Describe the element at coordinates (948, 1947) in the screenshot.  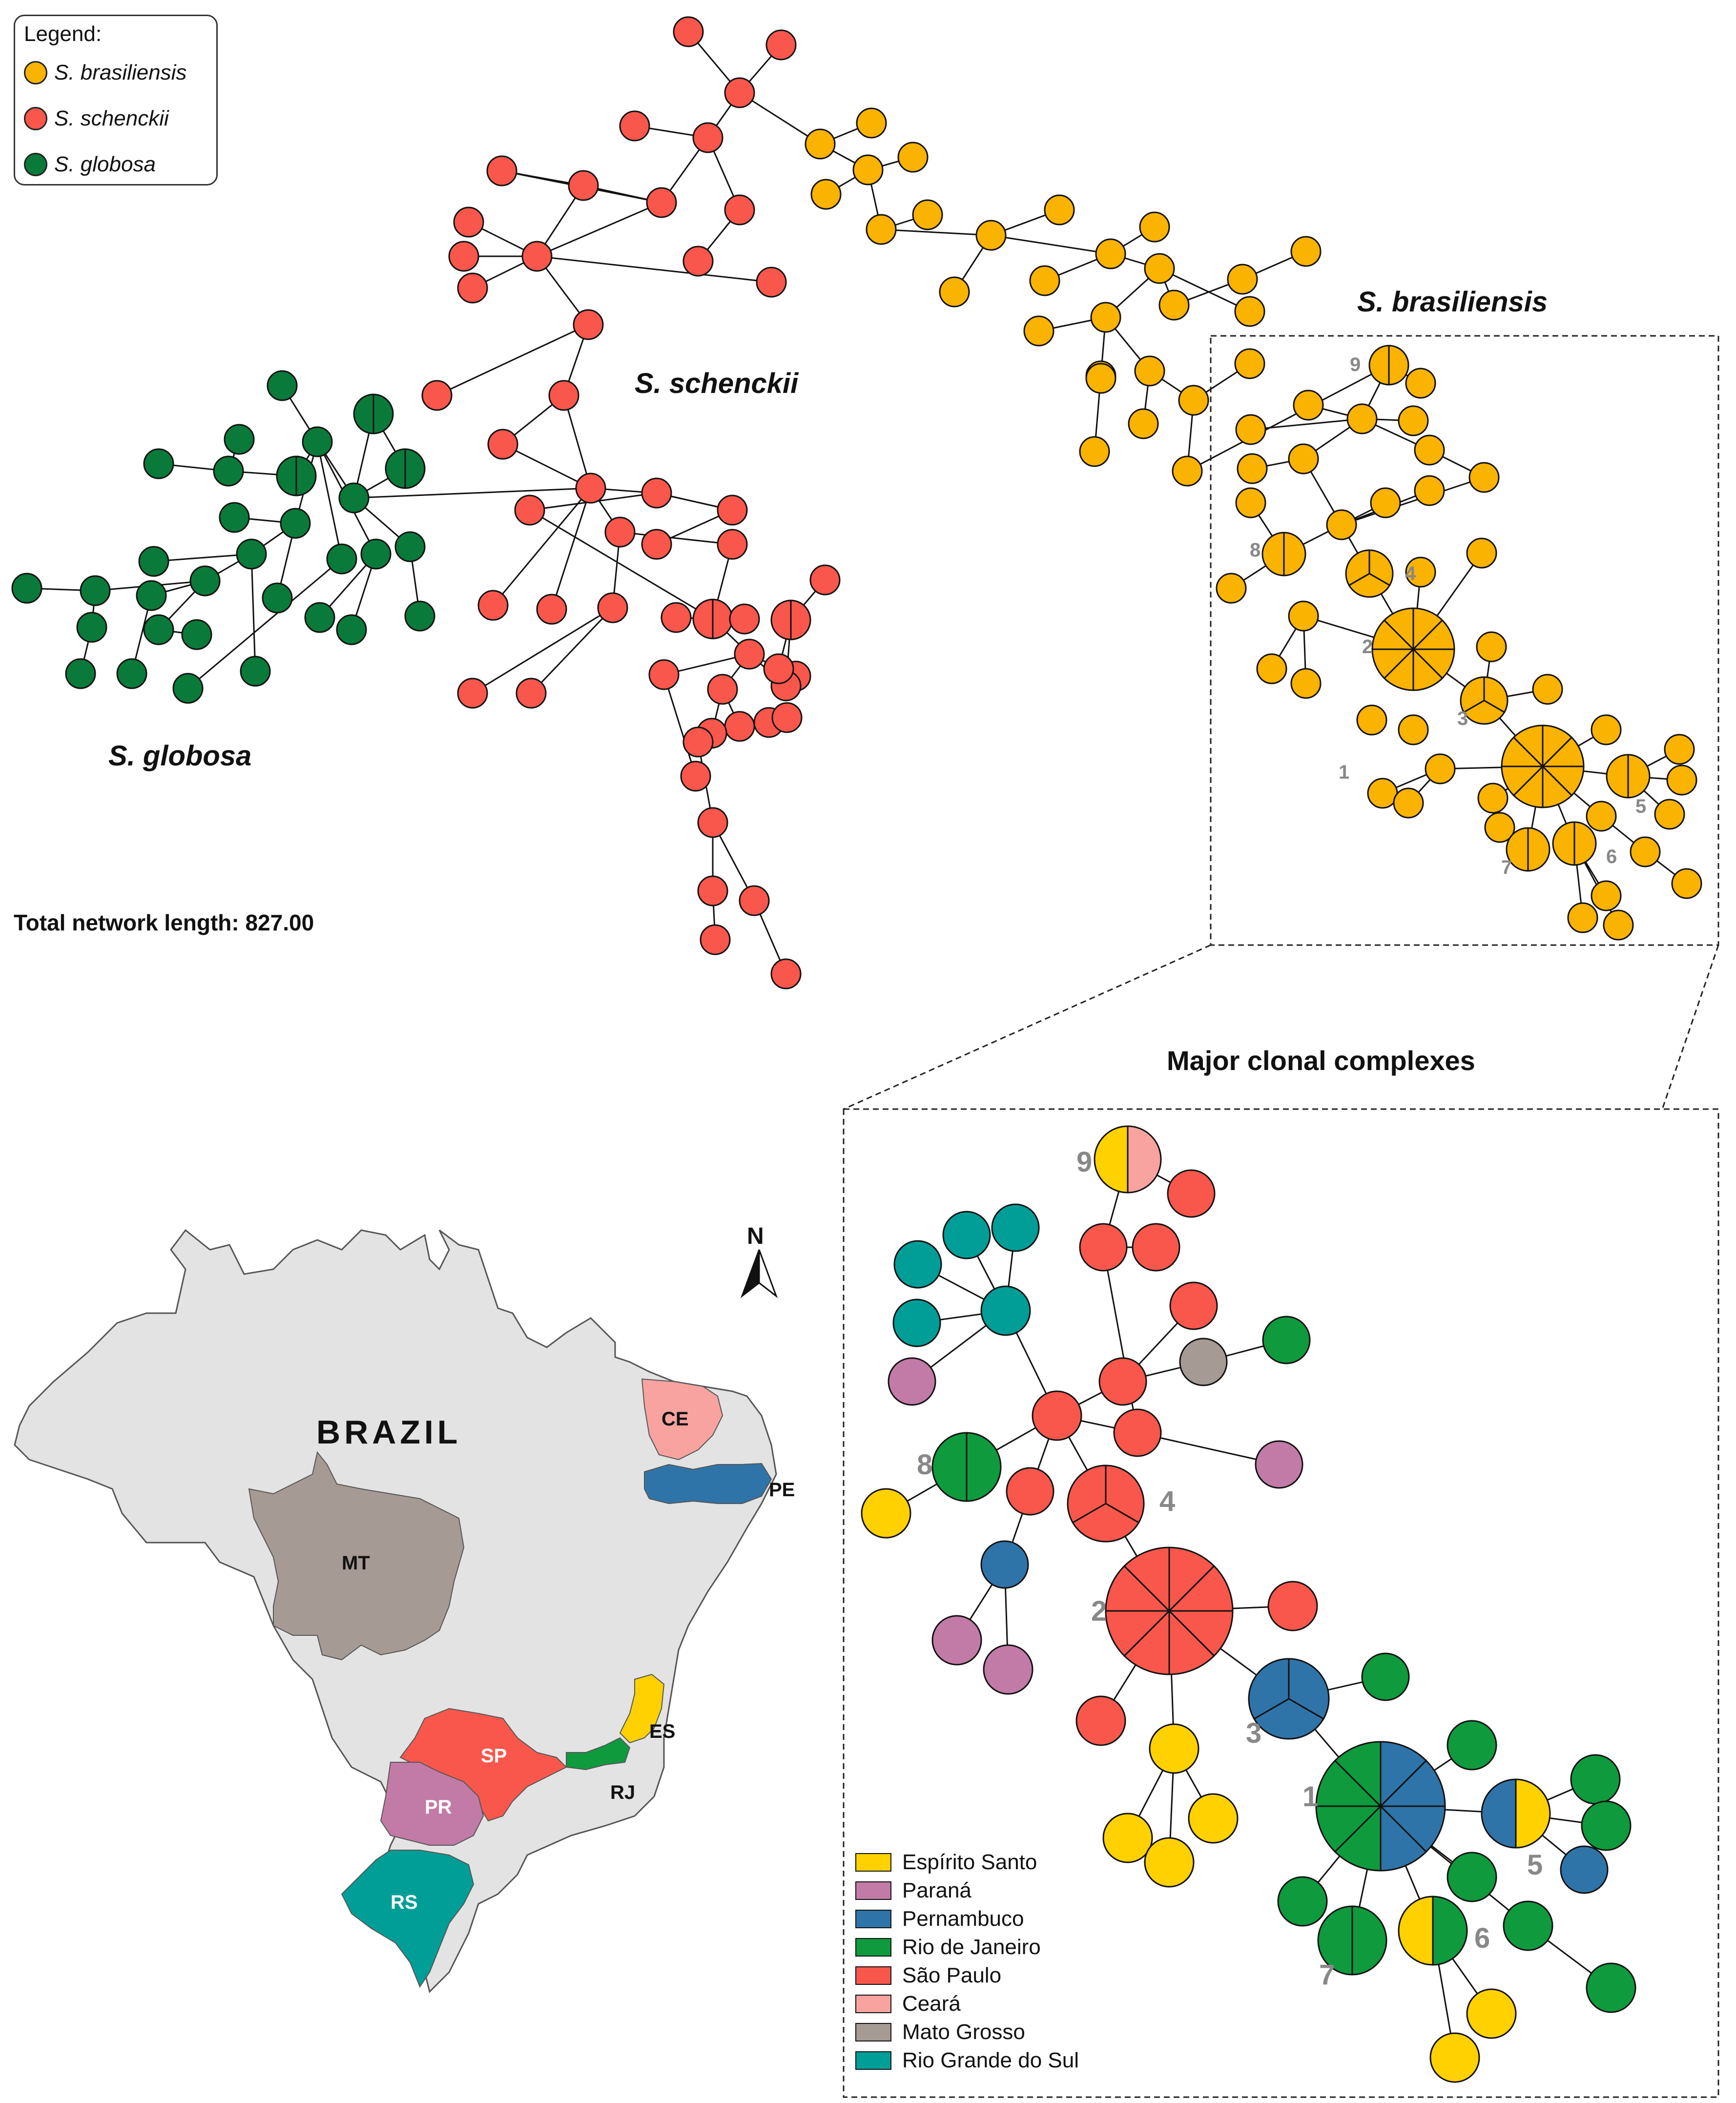
I see `state-legend-item: Rio de Janeiro` at that location.